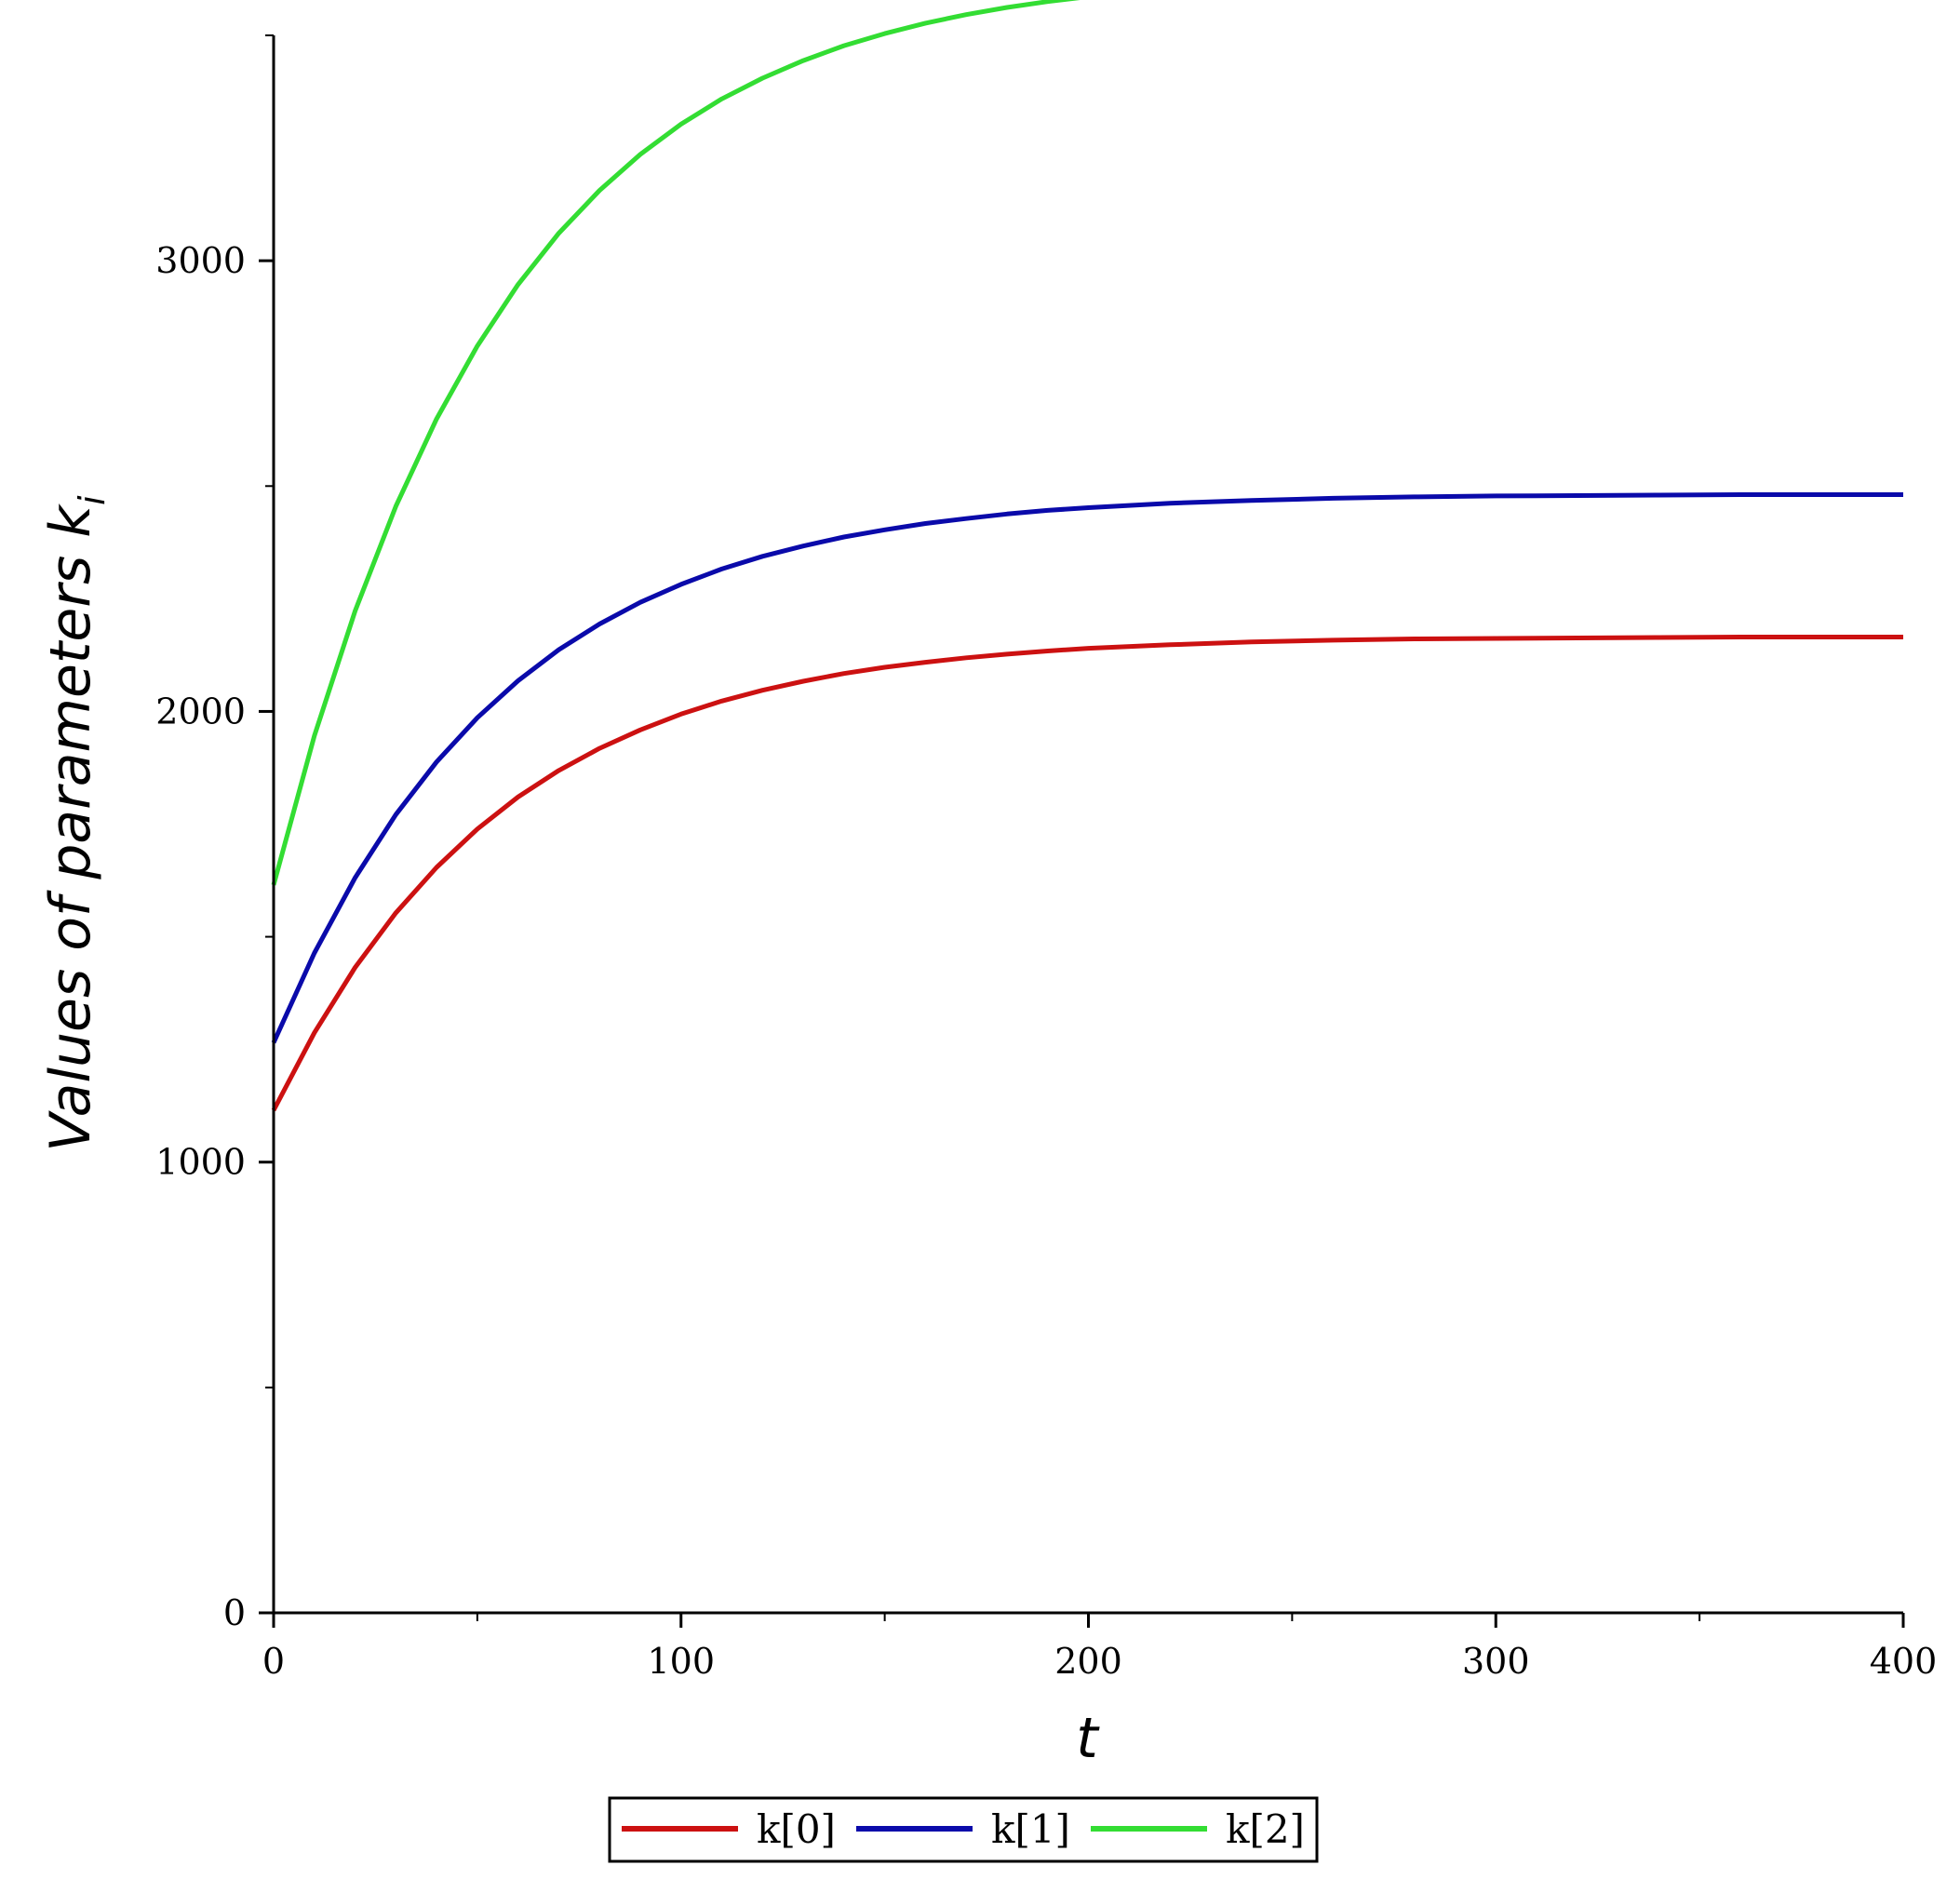 Image resolution: width=1960 pixels, height=1879 pixels. Describe the element at coordinates (200, 1162) in the screenshot. I see `y-tick-label: 1000` at that location.